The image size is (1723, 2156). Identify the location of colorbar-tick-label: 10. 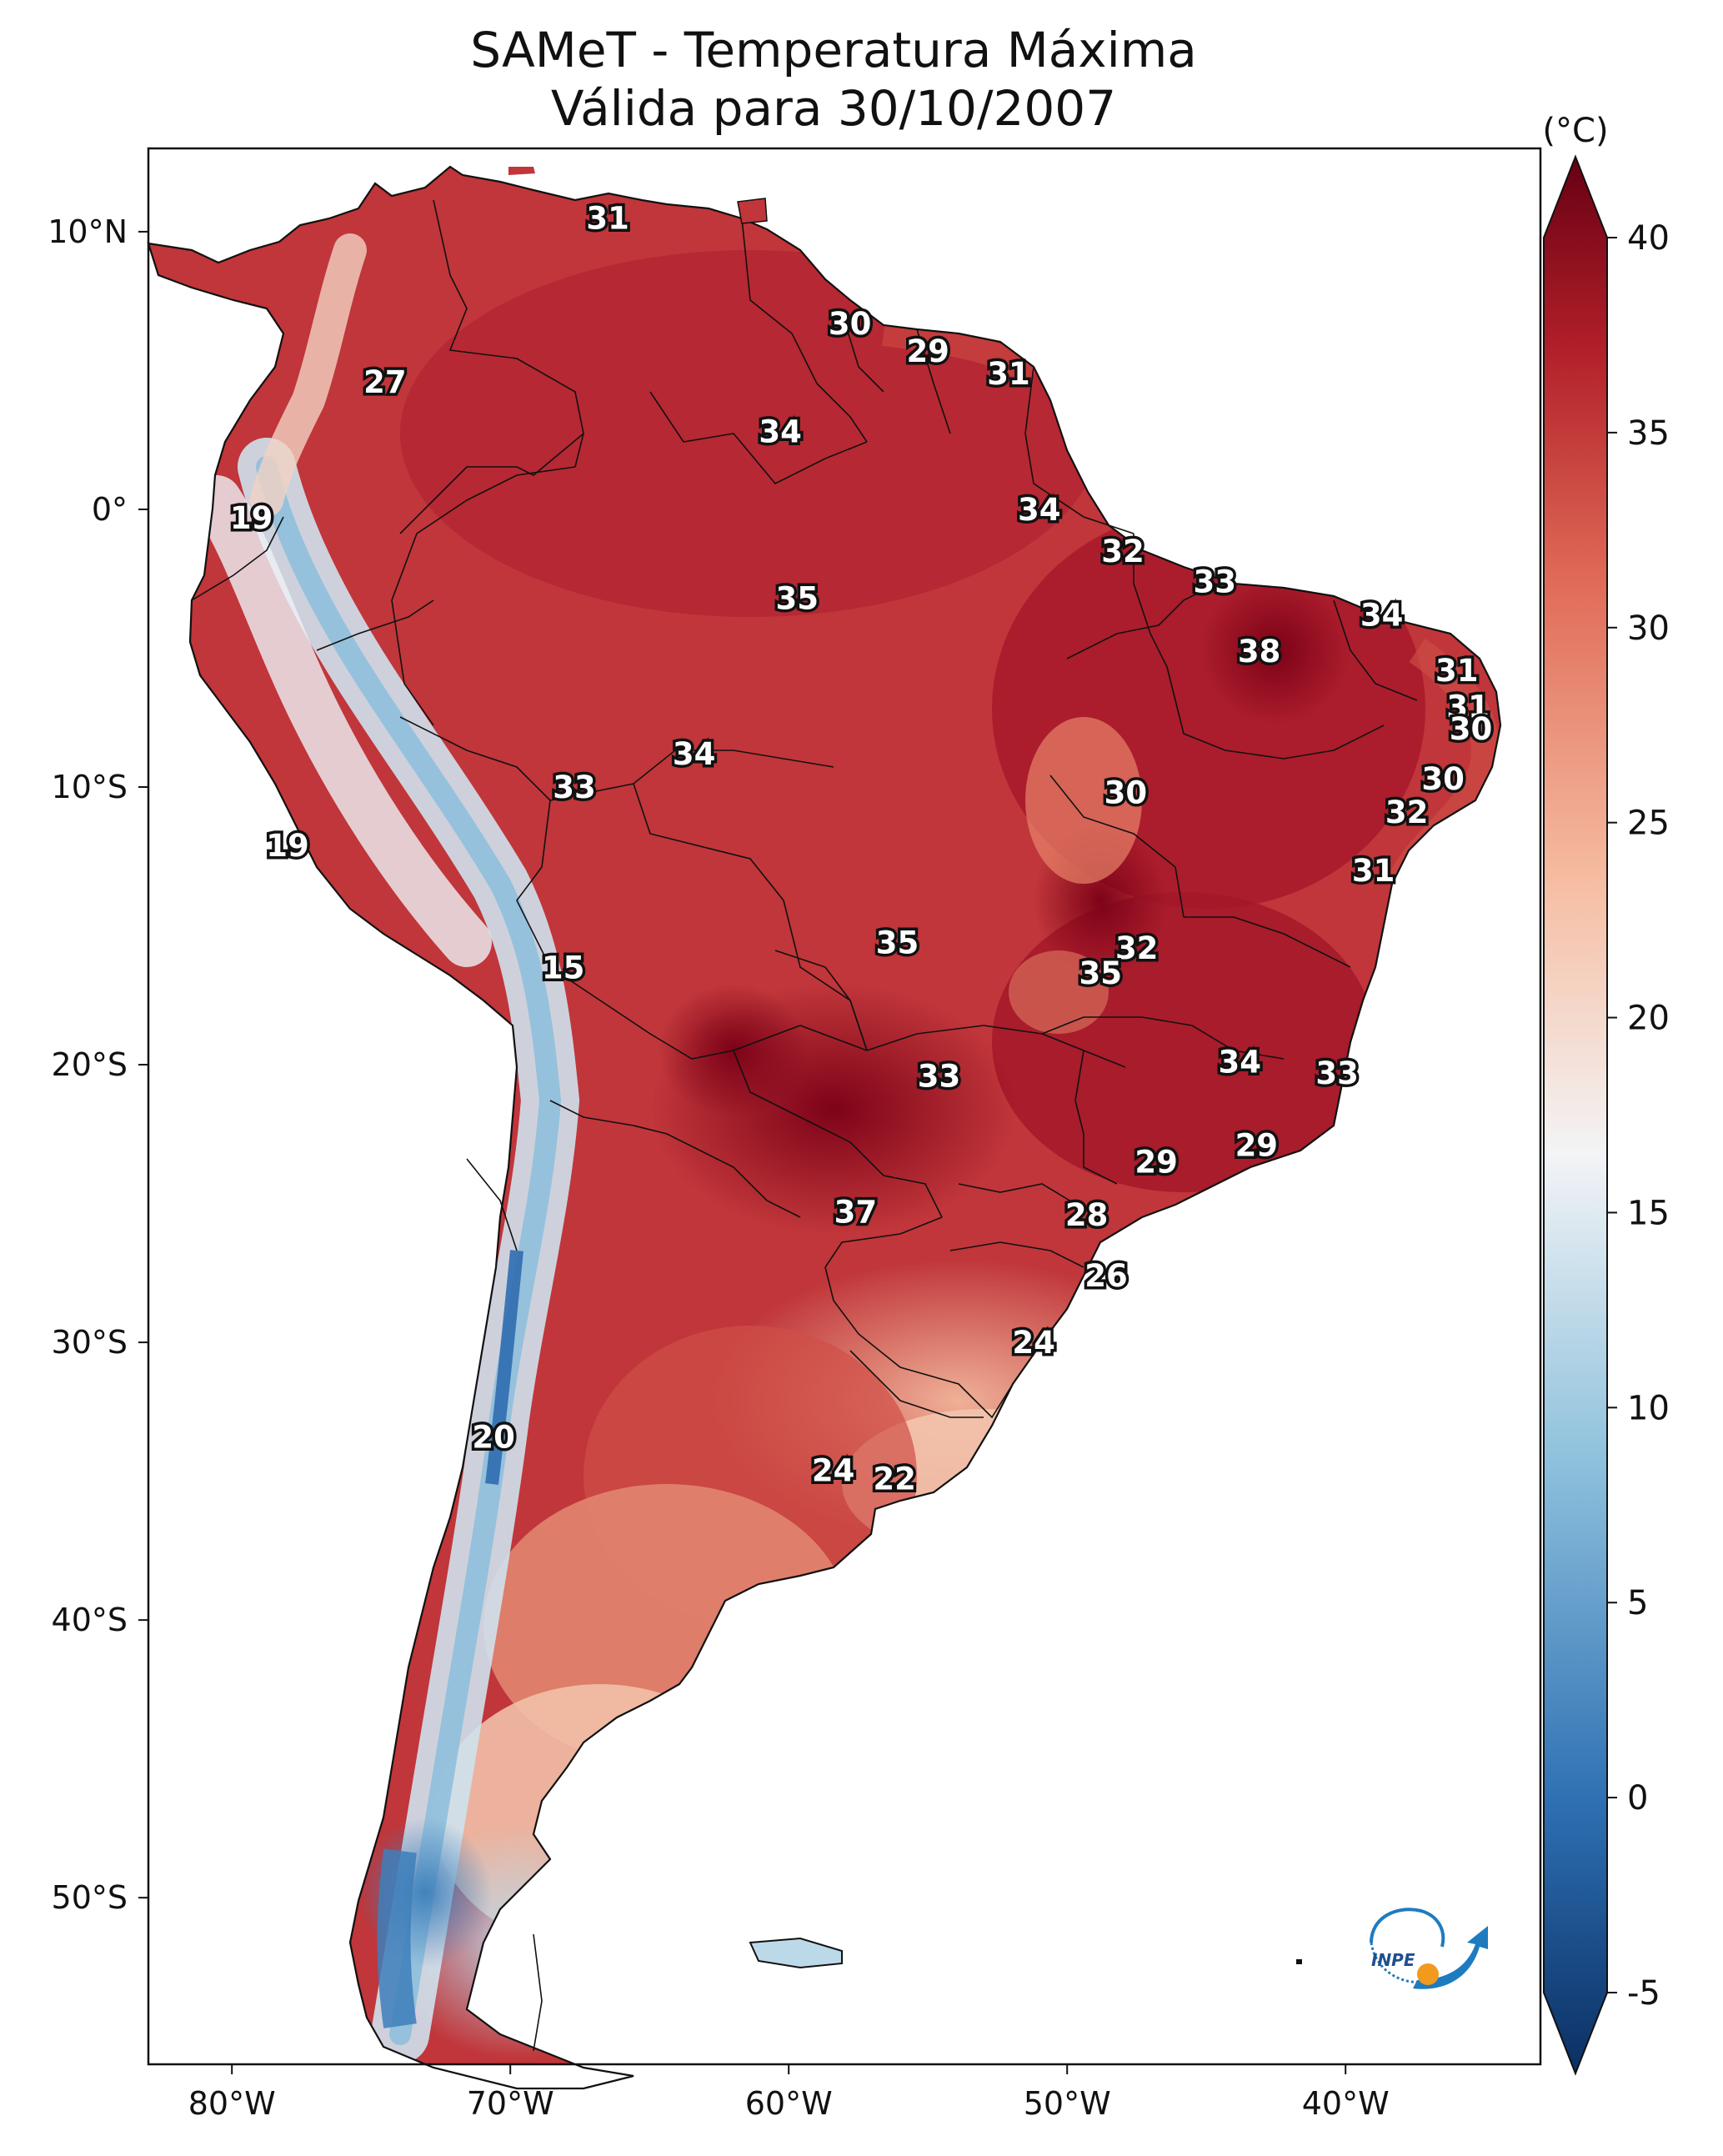
(1648, 1408).